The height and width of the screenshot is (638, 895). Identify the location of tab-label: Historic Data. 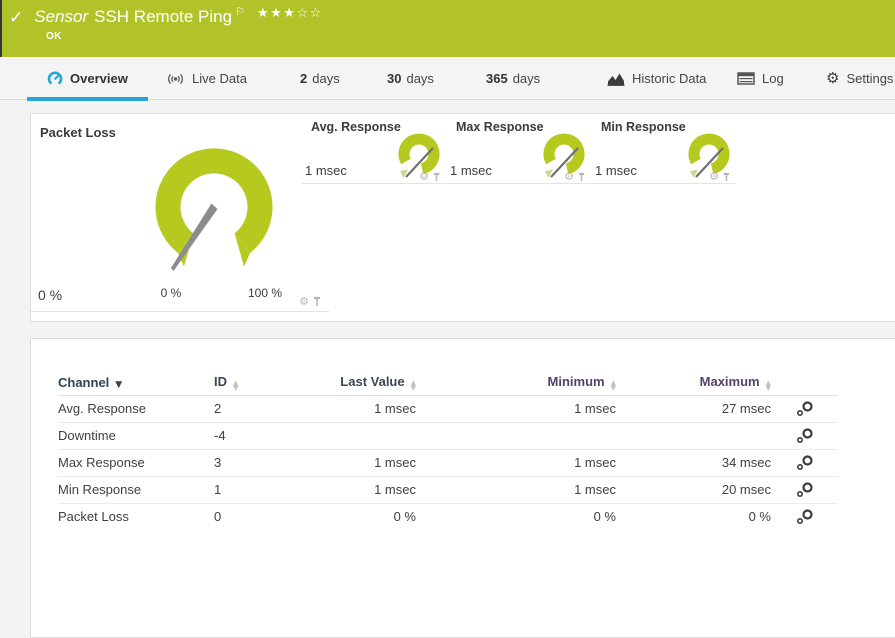
(669, 78).